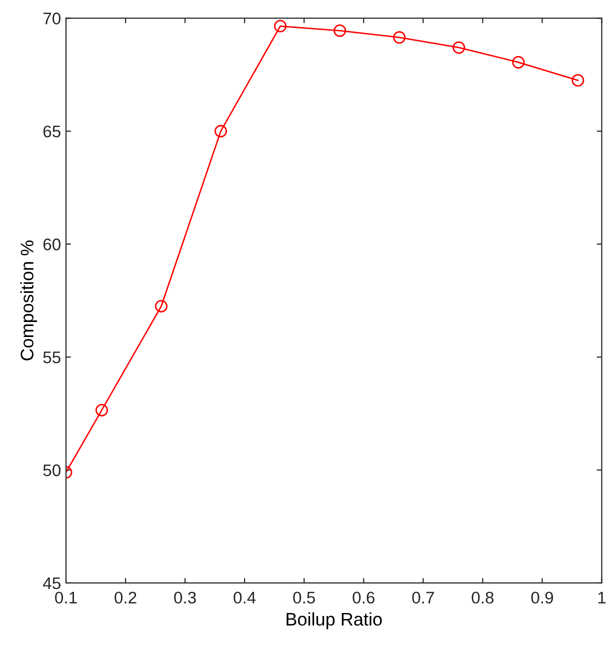 Image resolution: width=614 pixels, height=651 pixels. What do you see at coordinates (51, 244) in the screenshot?
I see `y-tick-label: 60` at bounding box center [51, 244].